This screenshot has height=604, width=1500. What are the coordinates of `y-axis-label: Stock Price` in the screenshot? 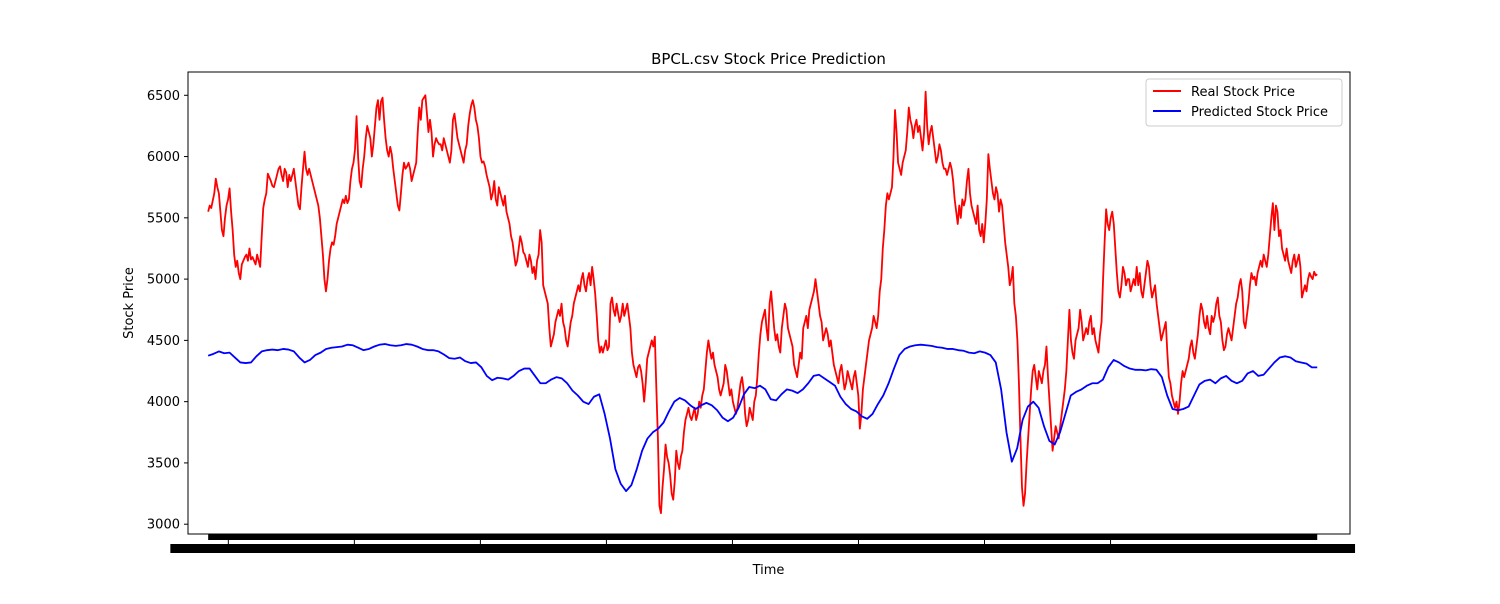 It's located at (129, 303).